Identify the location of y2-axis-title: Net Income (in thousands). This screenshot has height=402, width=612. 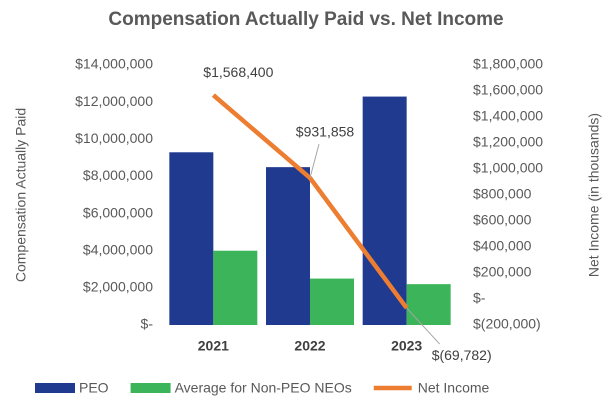
(594, 195).